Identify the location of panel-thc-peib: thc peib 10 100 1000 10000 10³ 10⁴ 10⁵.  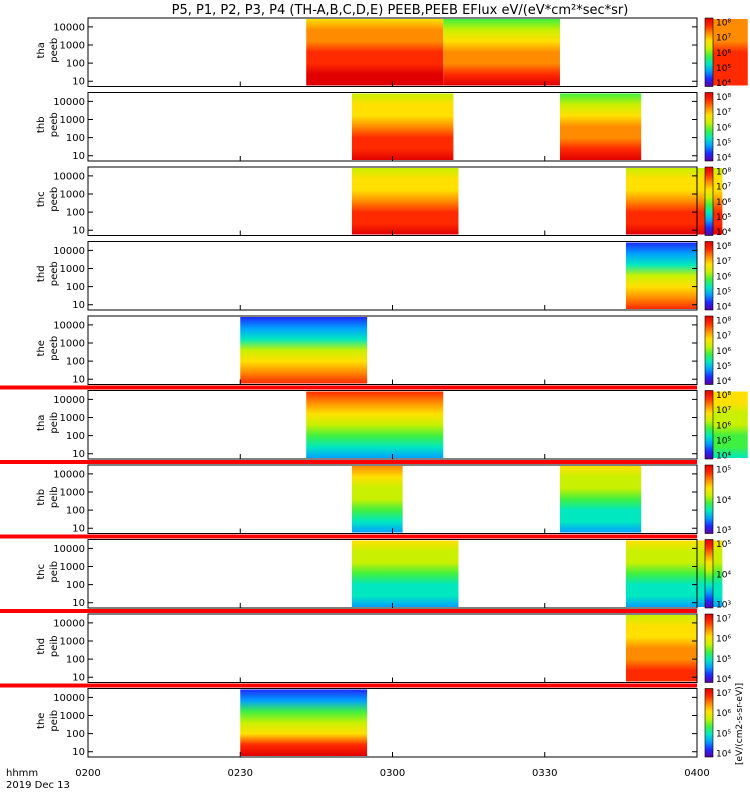
(365, 576).